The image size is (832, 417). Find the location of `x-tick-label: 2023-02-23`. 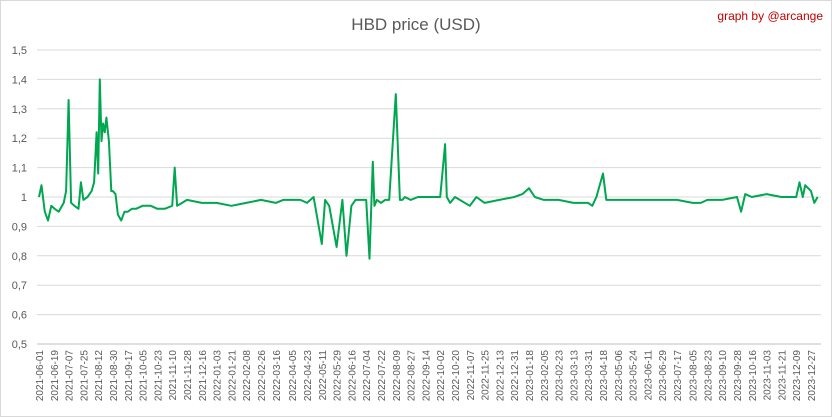

x-tick-label: 2023-02-23 is located at coordinates (560, 376).